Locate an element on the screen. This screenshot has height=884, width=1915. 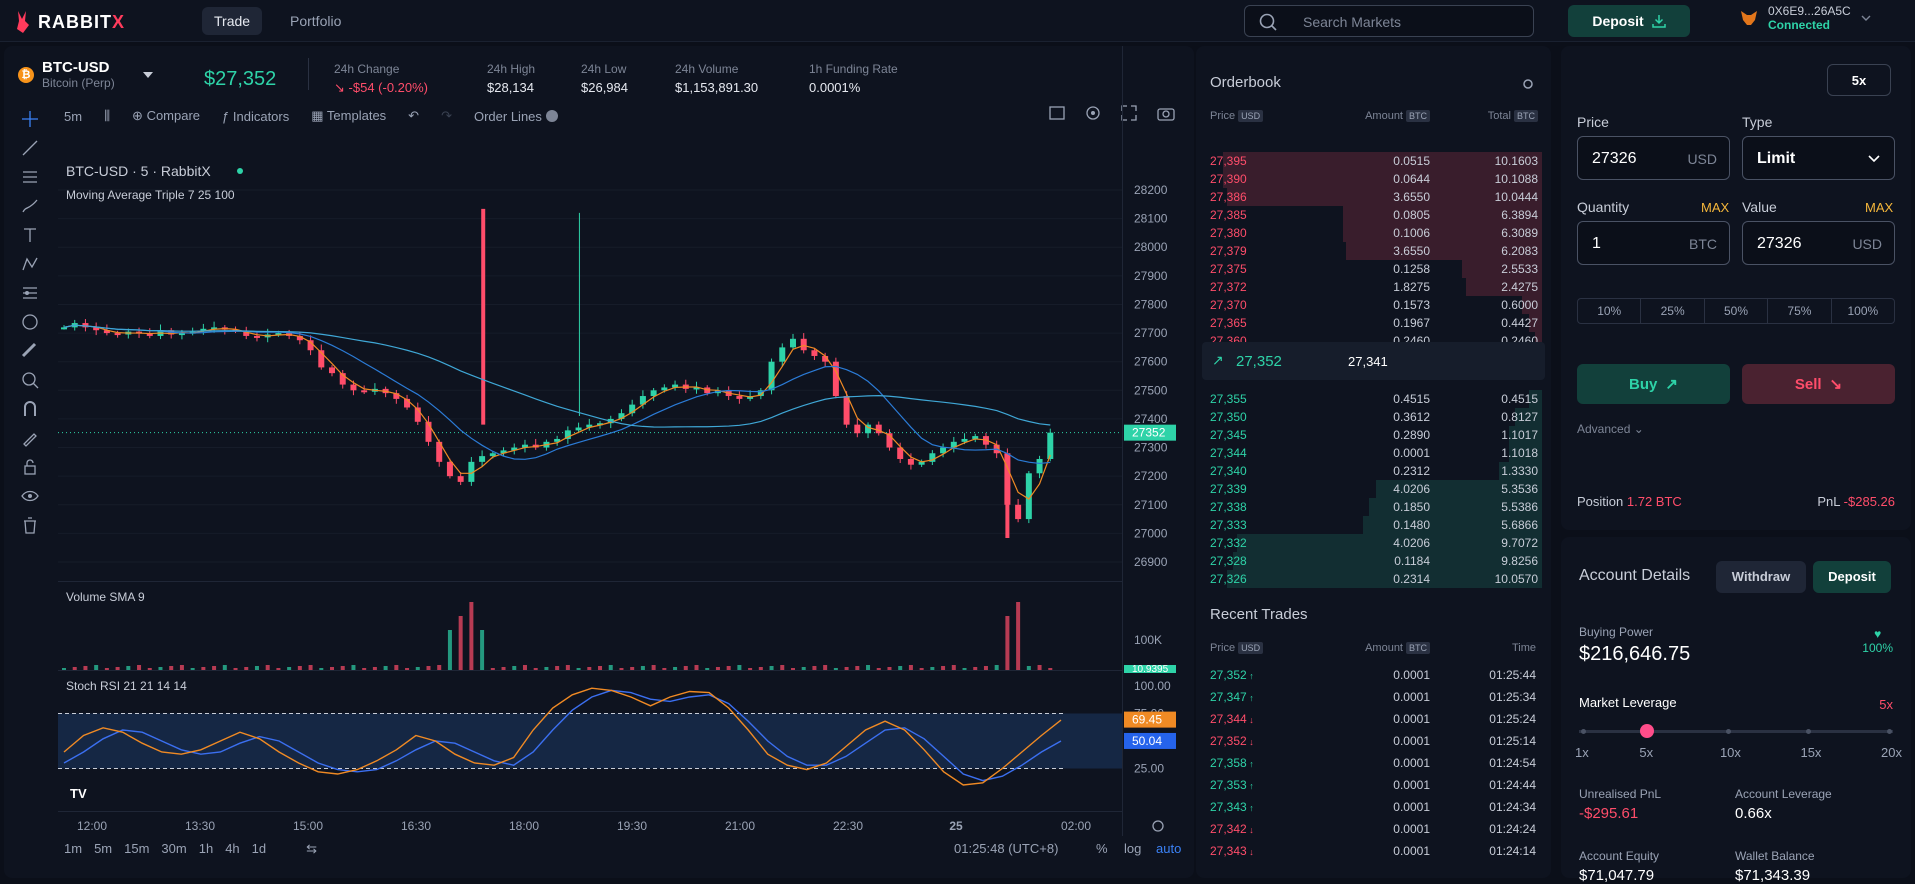
withdraw-button: Withdraw is located at coordinates (1761, 577).